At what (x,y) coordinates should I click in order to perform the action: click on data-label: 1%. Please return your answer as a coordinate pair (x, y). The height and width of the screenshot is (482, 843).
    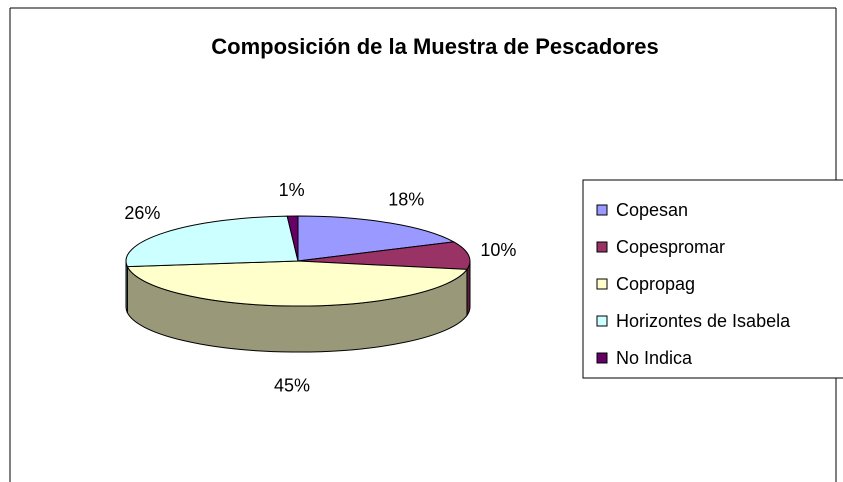
    Looking at the image, I should click on (292, 190).